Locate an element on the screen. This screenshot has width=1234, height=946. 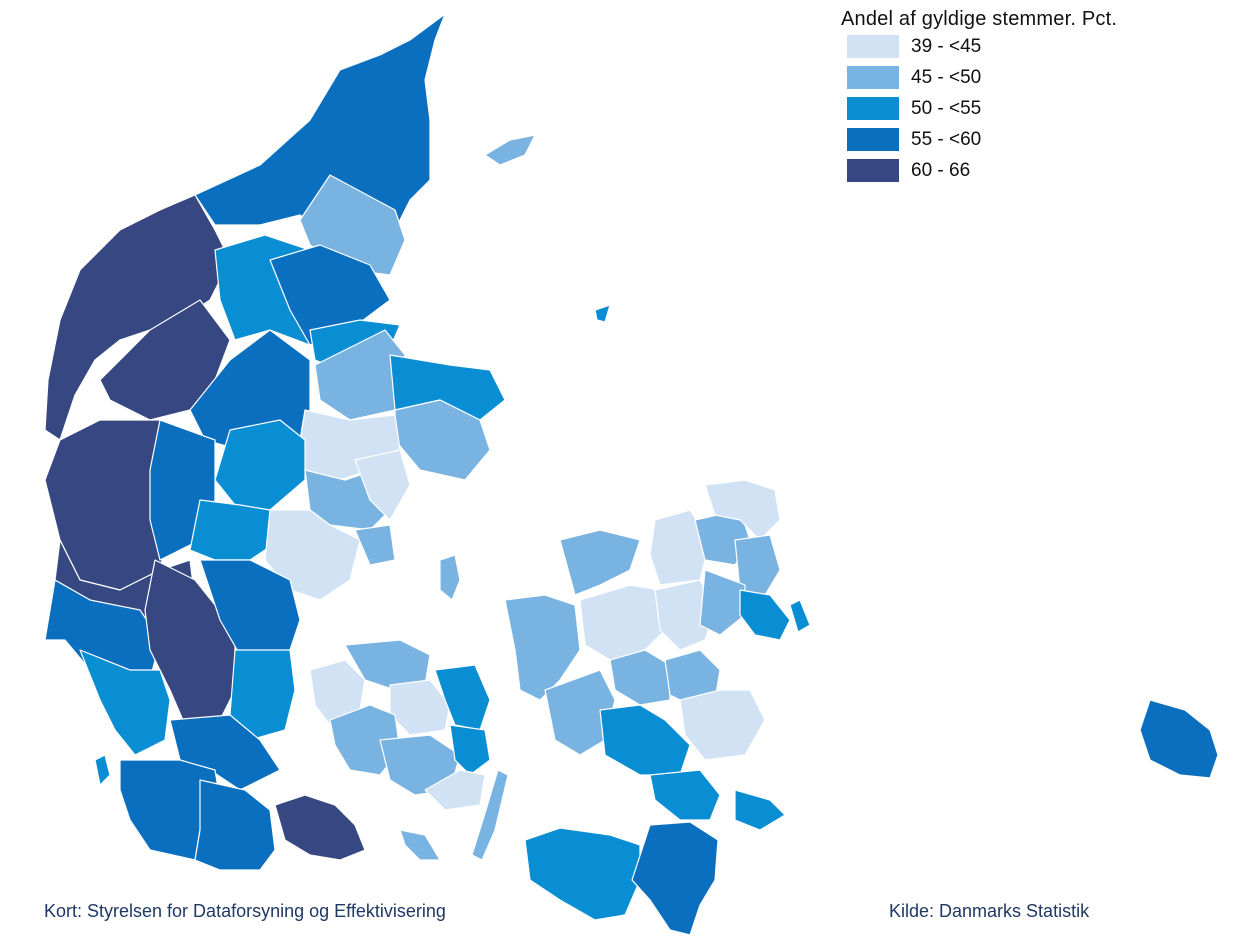
region-vejle is located at coordinates (250, 607).